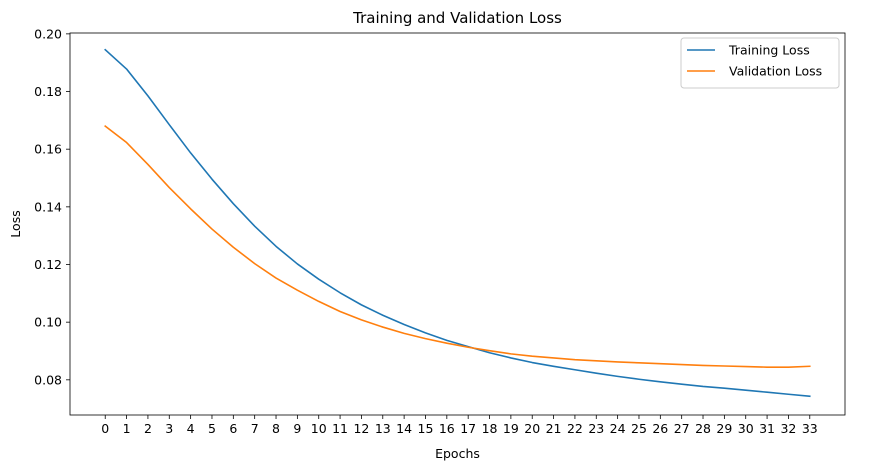 Image resolution: width=890 pixels, height=470 pixels. What do you see at coordinates (105, 428) in the screenshot?
I see `x-tick-label: 0` at bounding box center [105, 428].